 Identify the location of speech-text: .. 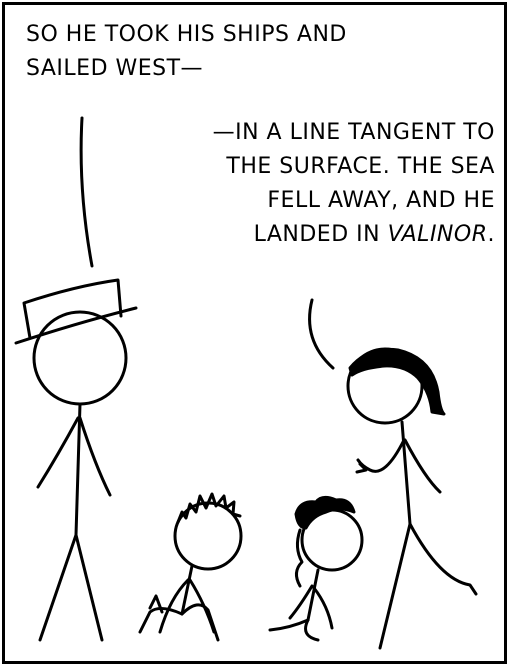
(491, 234).